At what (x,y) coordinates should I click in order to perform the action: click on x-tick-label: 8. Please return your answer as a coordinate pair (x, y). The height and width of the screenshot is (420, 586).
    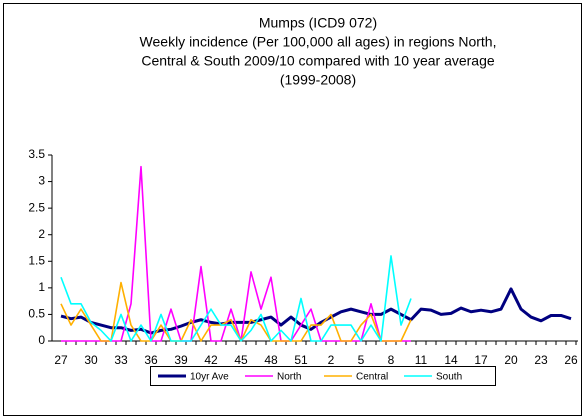
    Looking at the image, I should click on (391, 360).